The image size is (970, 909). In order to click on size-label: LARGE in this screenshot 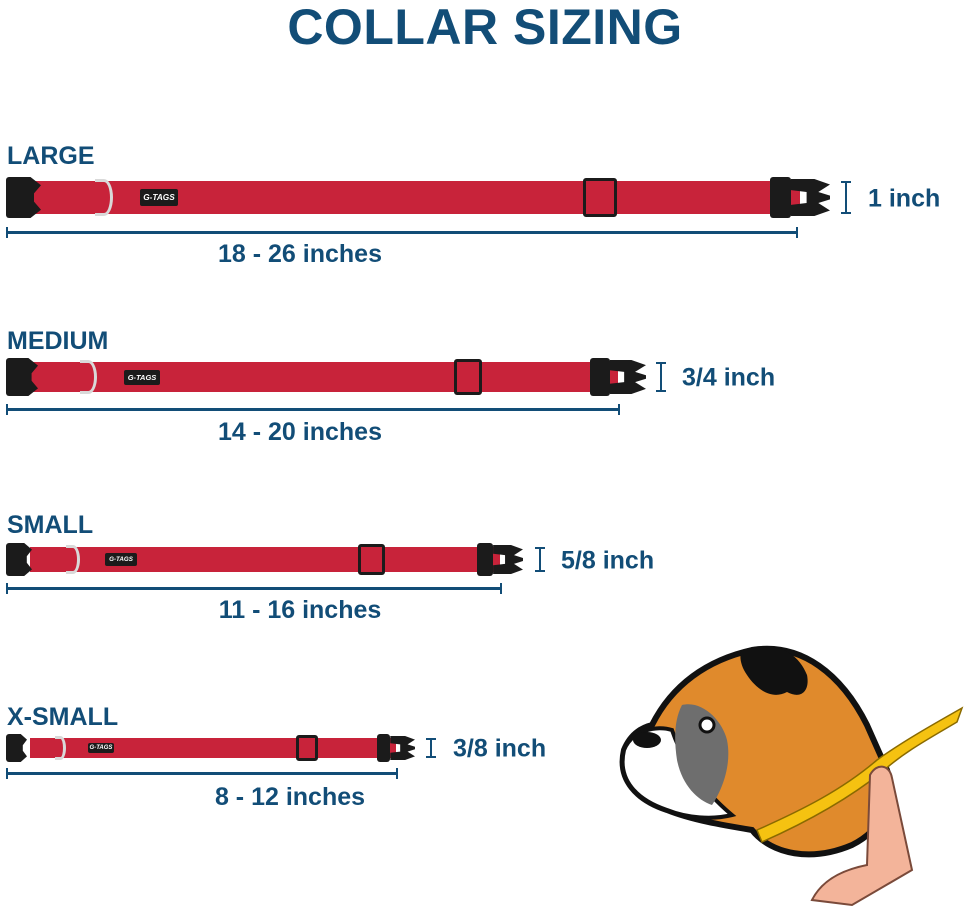, I will do `click(51, 156)`.